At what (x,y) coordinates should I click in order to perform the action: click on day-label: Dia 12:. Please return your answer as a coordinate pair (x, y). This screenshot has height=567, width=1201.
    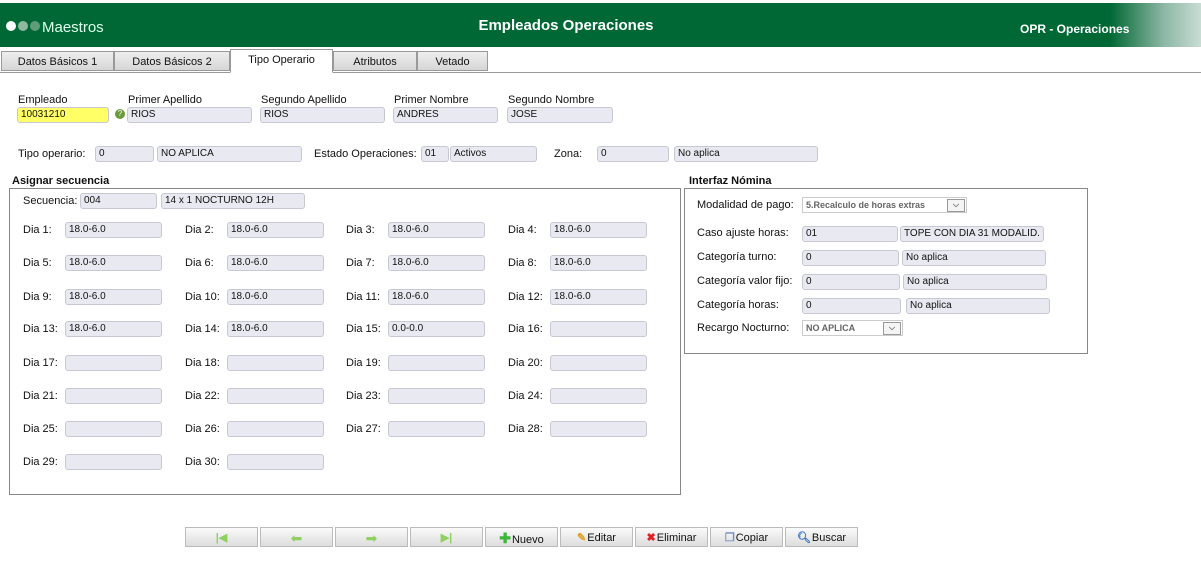
    Looking at the image, I should click on (525, 297).